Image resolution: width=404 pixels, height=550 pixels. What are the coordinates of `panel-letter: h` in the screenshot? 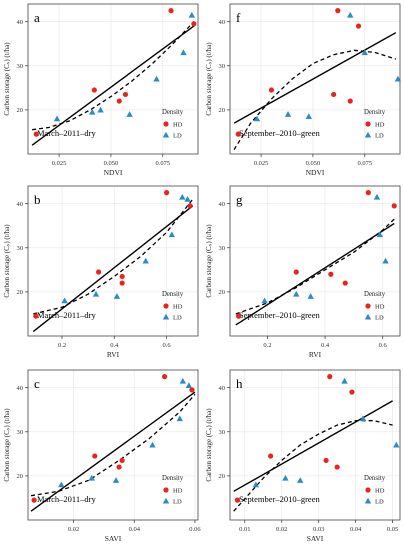 It's located at (239, 383).